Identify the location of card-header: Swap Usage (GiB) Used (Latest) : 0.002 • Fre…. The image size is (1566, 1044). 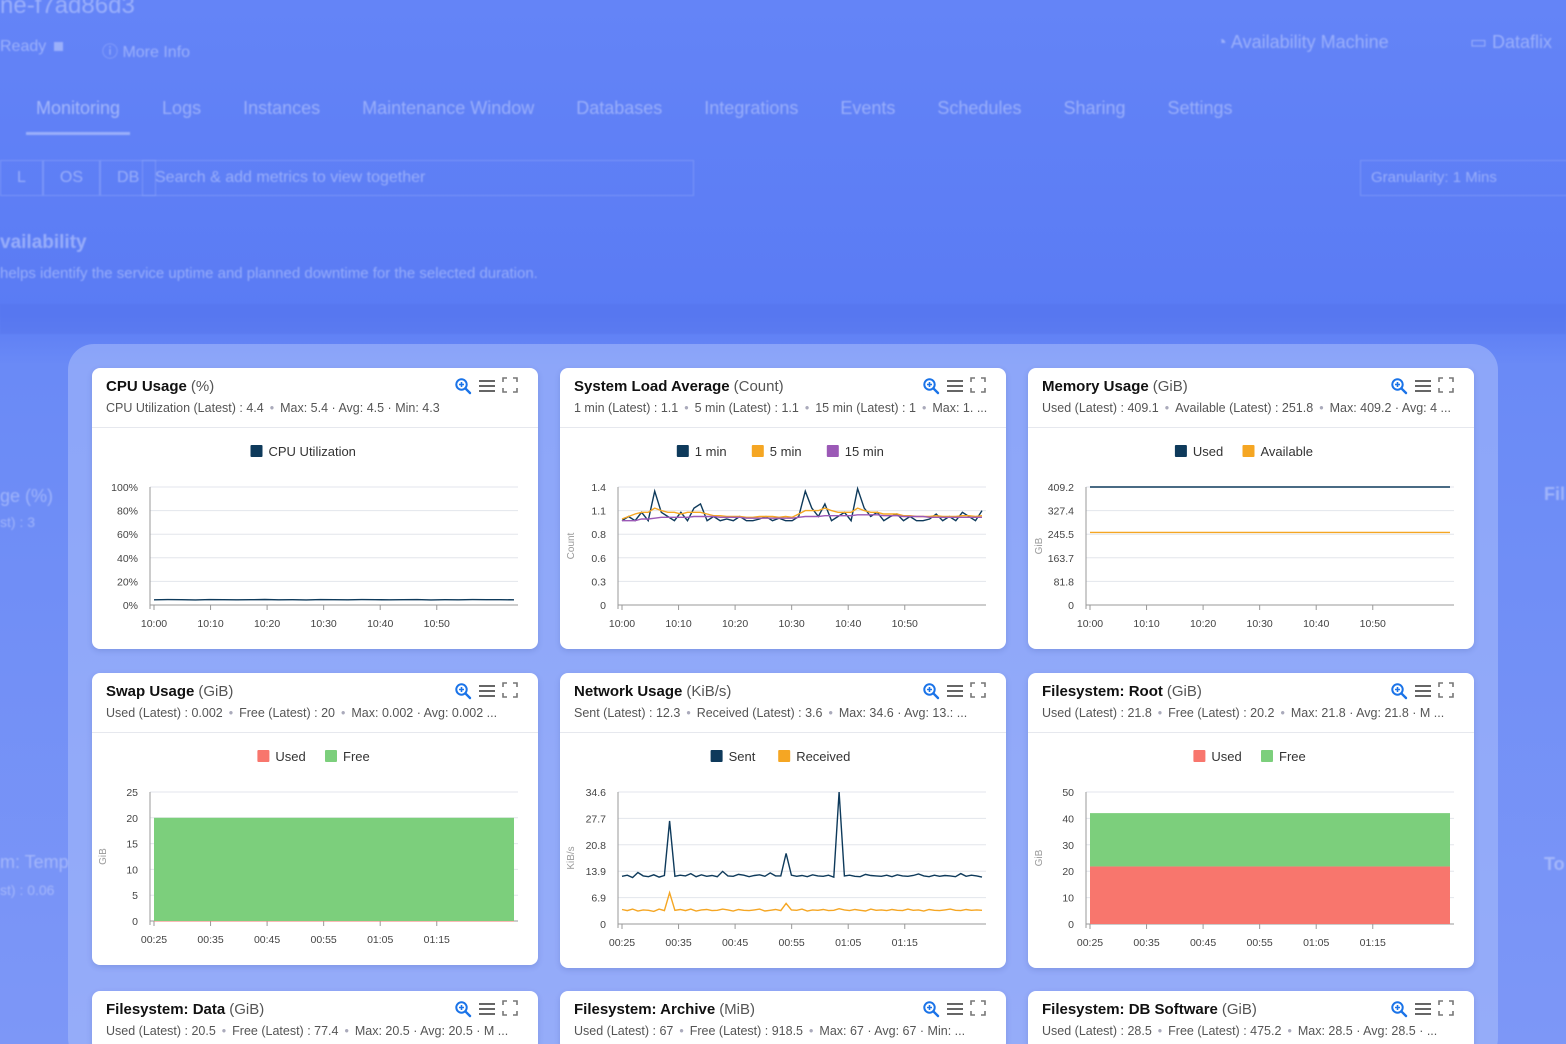
(315, 703).